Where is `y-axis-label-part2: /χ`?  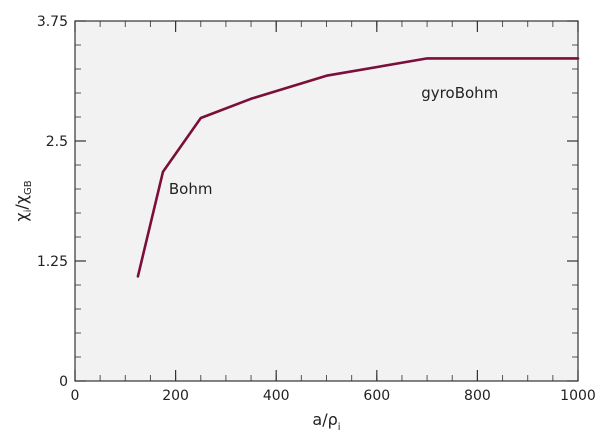 y-axis-label-part2: /χ is located at coordinates (21, 202).